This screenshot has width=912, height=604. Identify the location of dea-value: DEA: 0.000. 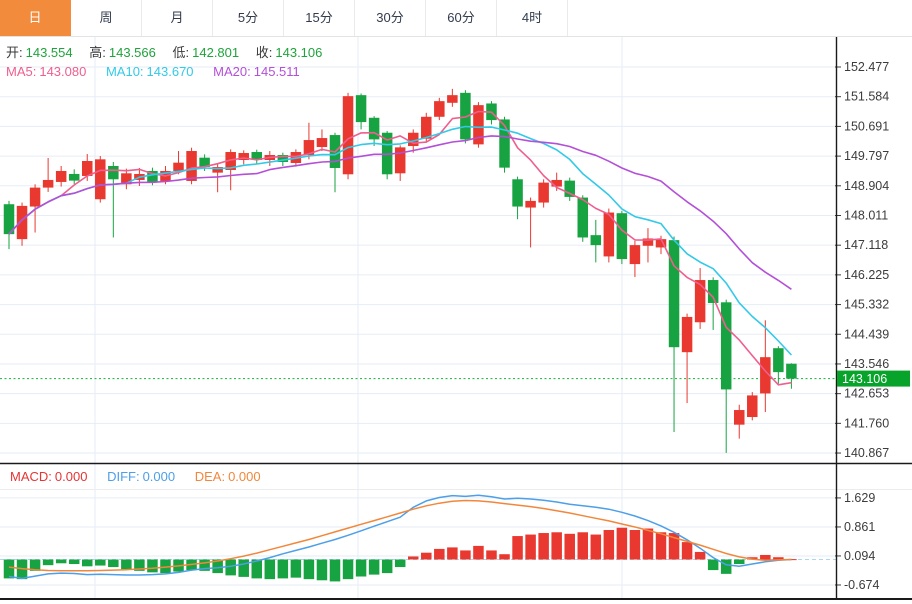
(227, 476).